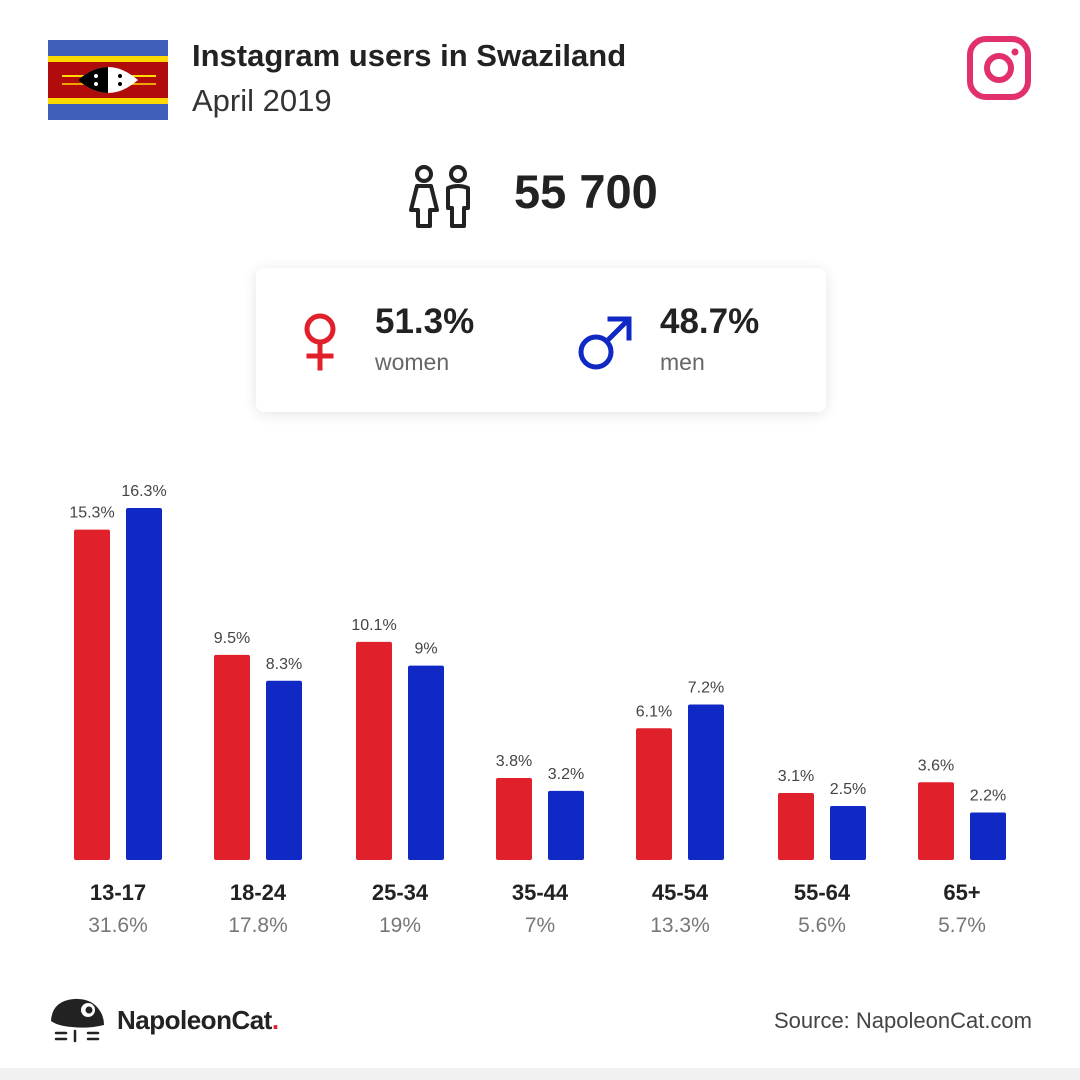 The width and height of the screenshot is (1080, 1080). I want to click on data-label-men-65+: 2.2%, so click(988, 795).